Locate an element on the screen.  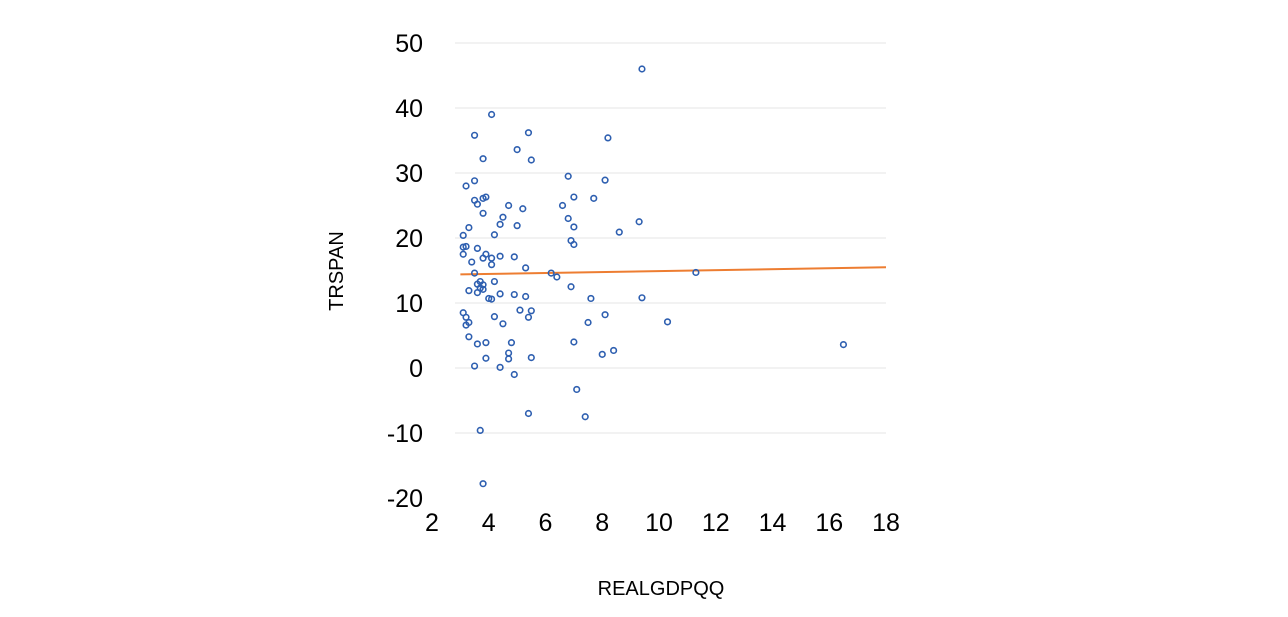
x-axis-ticks: 2 4 6 8 10 12 14 16 18 is located at coordinates (662, 523).